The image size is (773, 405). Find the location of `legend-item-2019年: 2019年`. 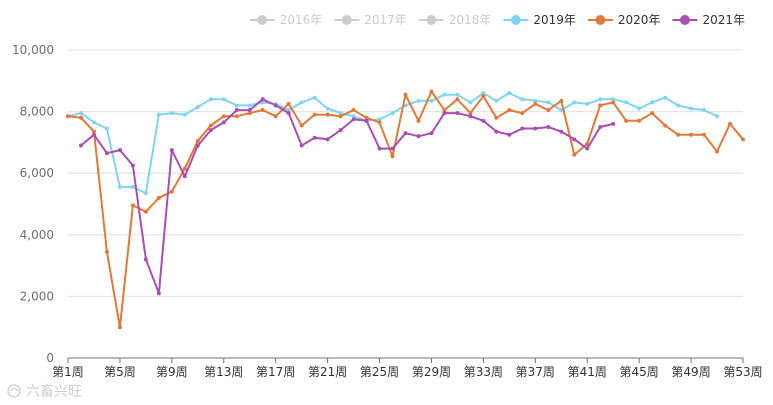

legend-item-2019年: 2019年 is located at coordinates (539, 20).